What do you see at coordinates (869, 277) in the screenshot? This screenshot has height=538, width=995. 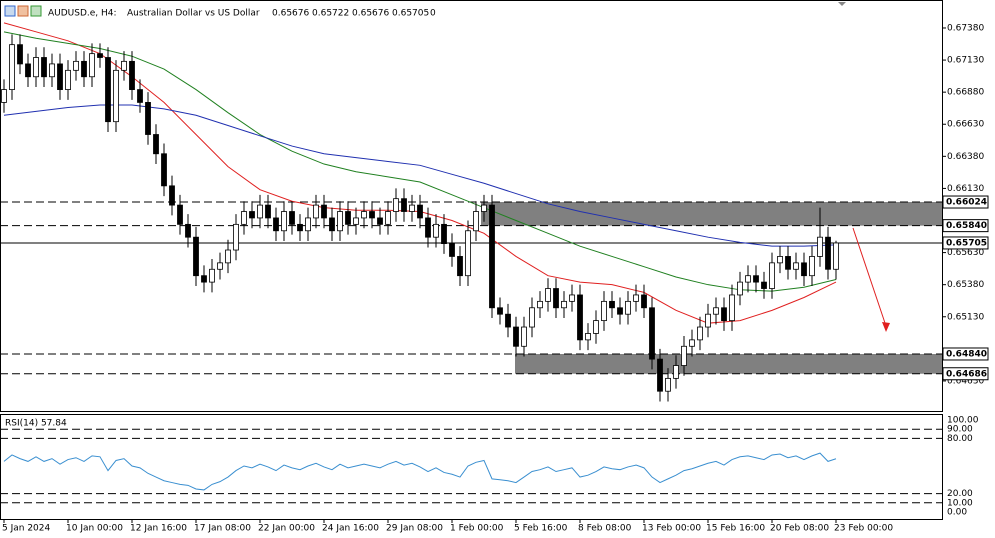 I see `forecast-arrow` at bounding box center [869, 277].